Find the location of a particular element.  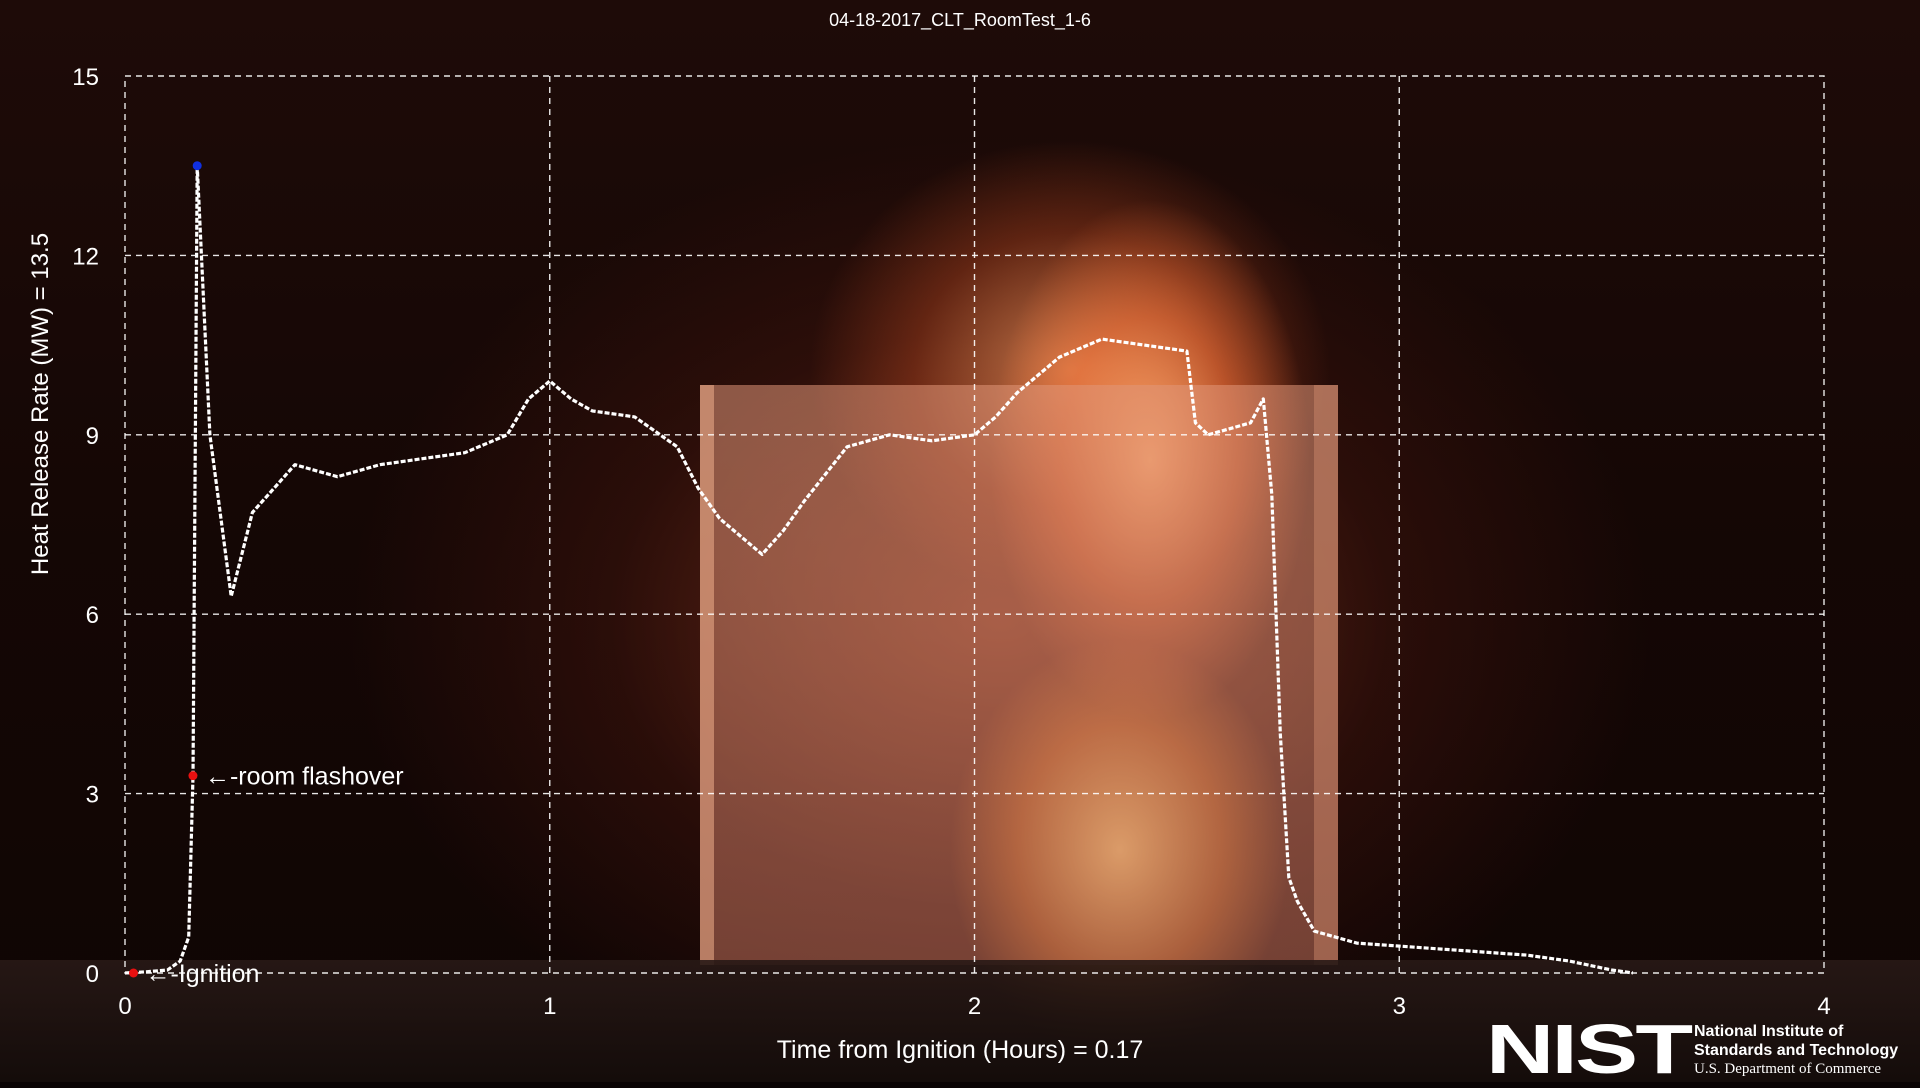

marker-label-0: ←-Ignition is located at coordinates (202, 974).